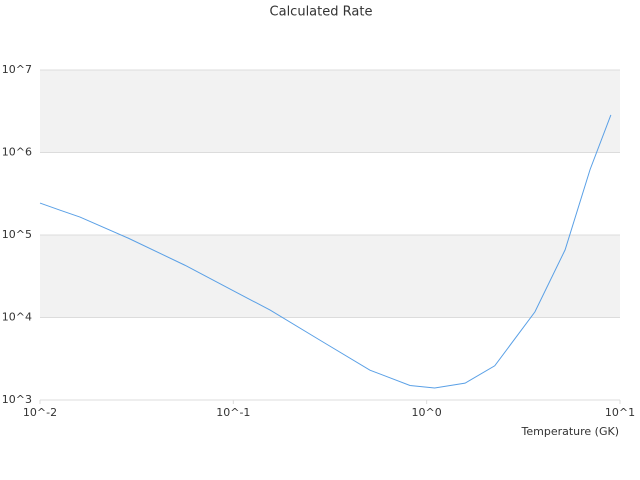 Image resolution: width=640 pixels, height=480 pixels. What do you see at coordinates (321, 12) in the screenshot?
I see `chart-title: Calculated Rate` at bounding box center [321, 12].